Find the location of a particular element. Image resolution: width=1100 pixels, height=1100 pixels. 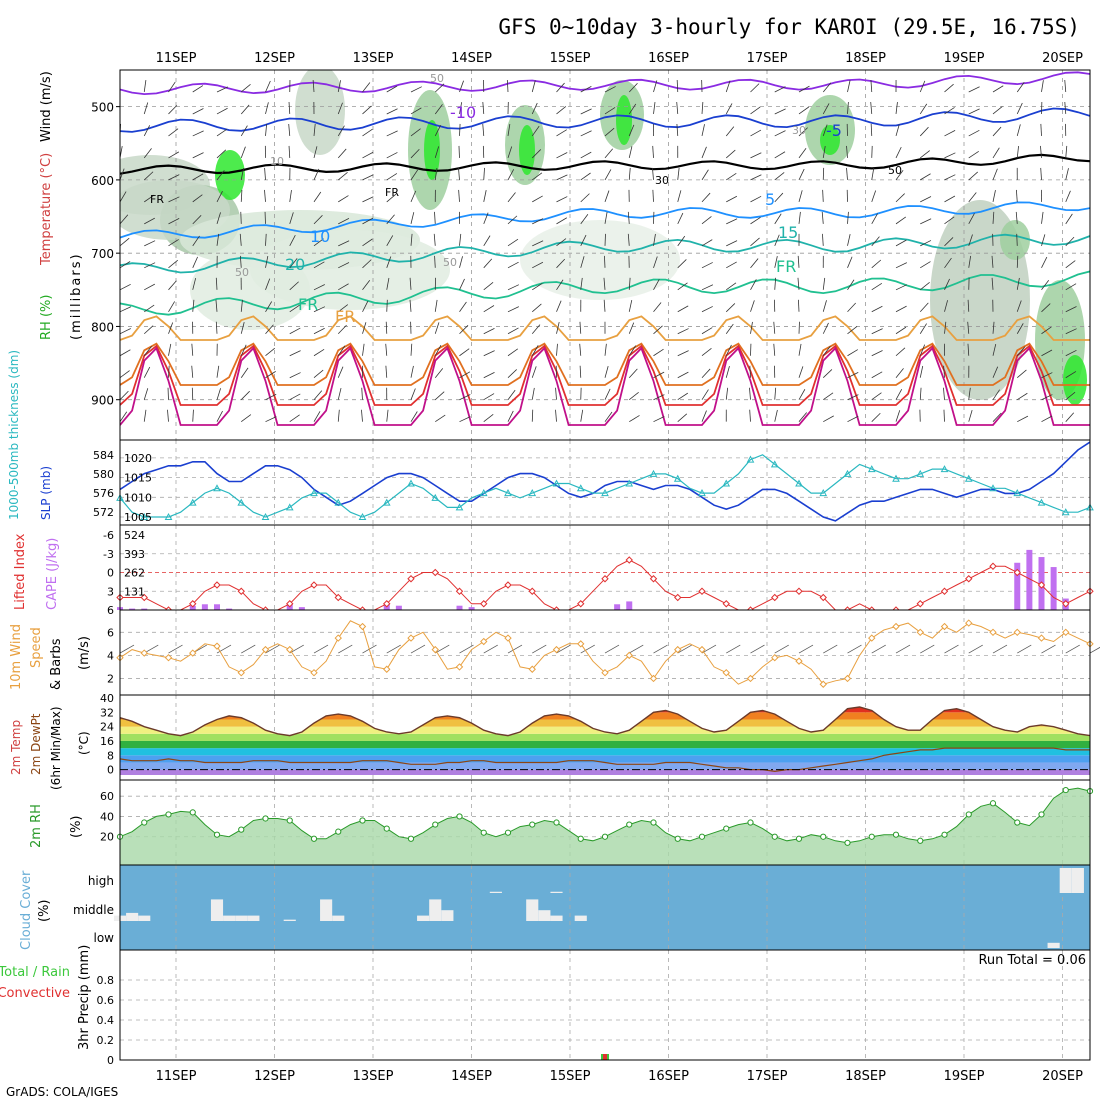

ytick: 524 is located at coordinates (134, 535).